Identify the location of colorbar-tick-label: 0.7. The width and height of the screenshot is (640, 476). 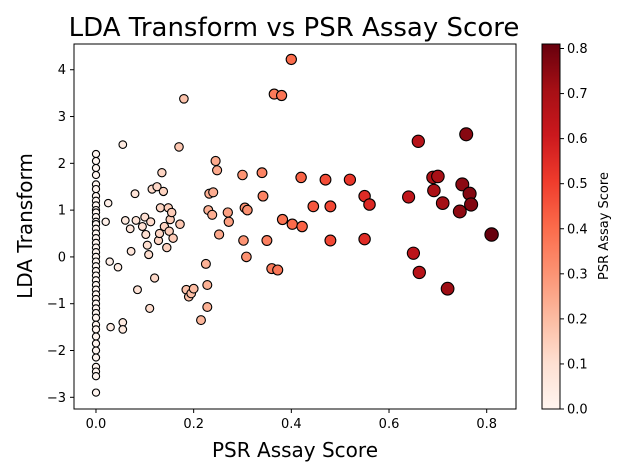
(577, 94).